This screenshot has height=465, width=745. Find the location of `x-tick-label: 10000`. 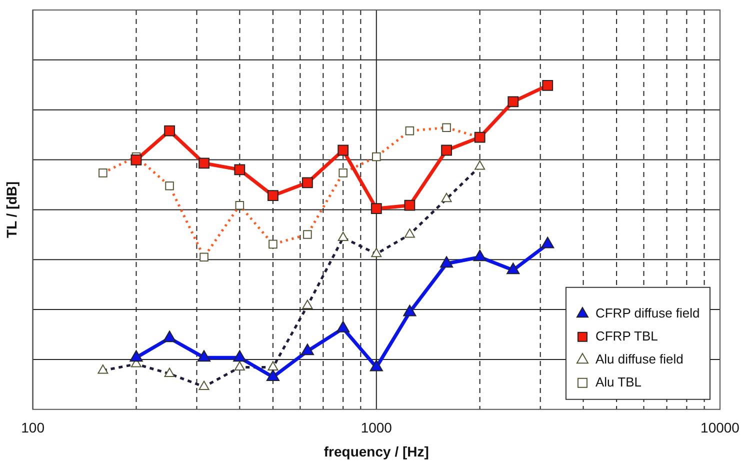

x-tick-label: 10000 is located at coordinates (720, 428).